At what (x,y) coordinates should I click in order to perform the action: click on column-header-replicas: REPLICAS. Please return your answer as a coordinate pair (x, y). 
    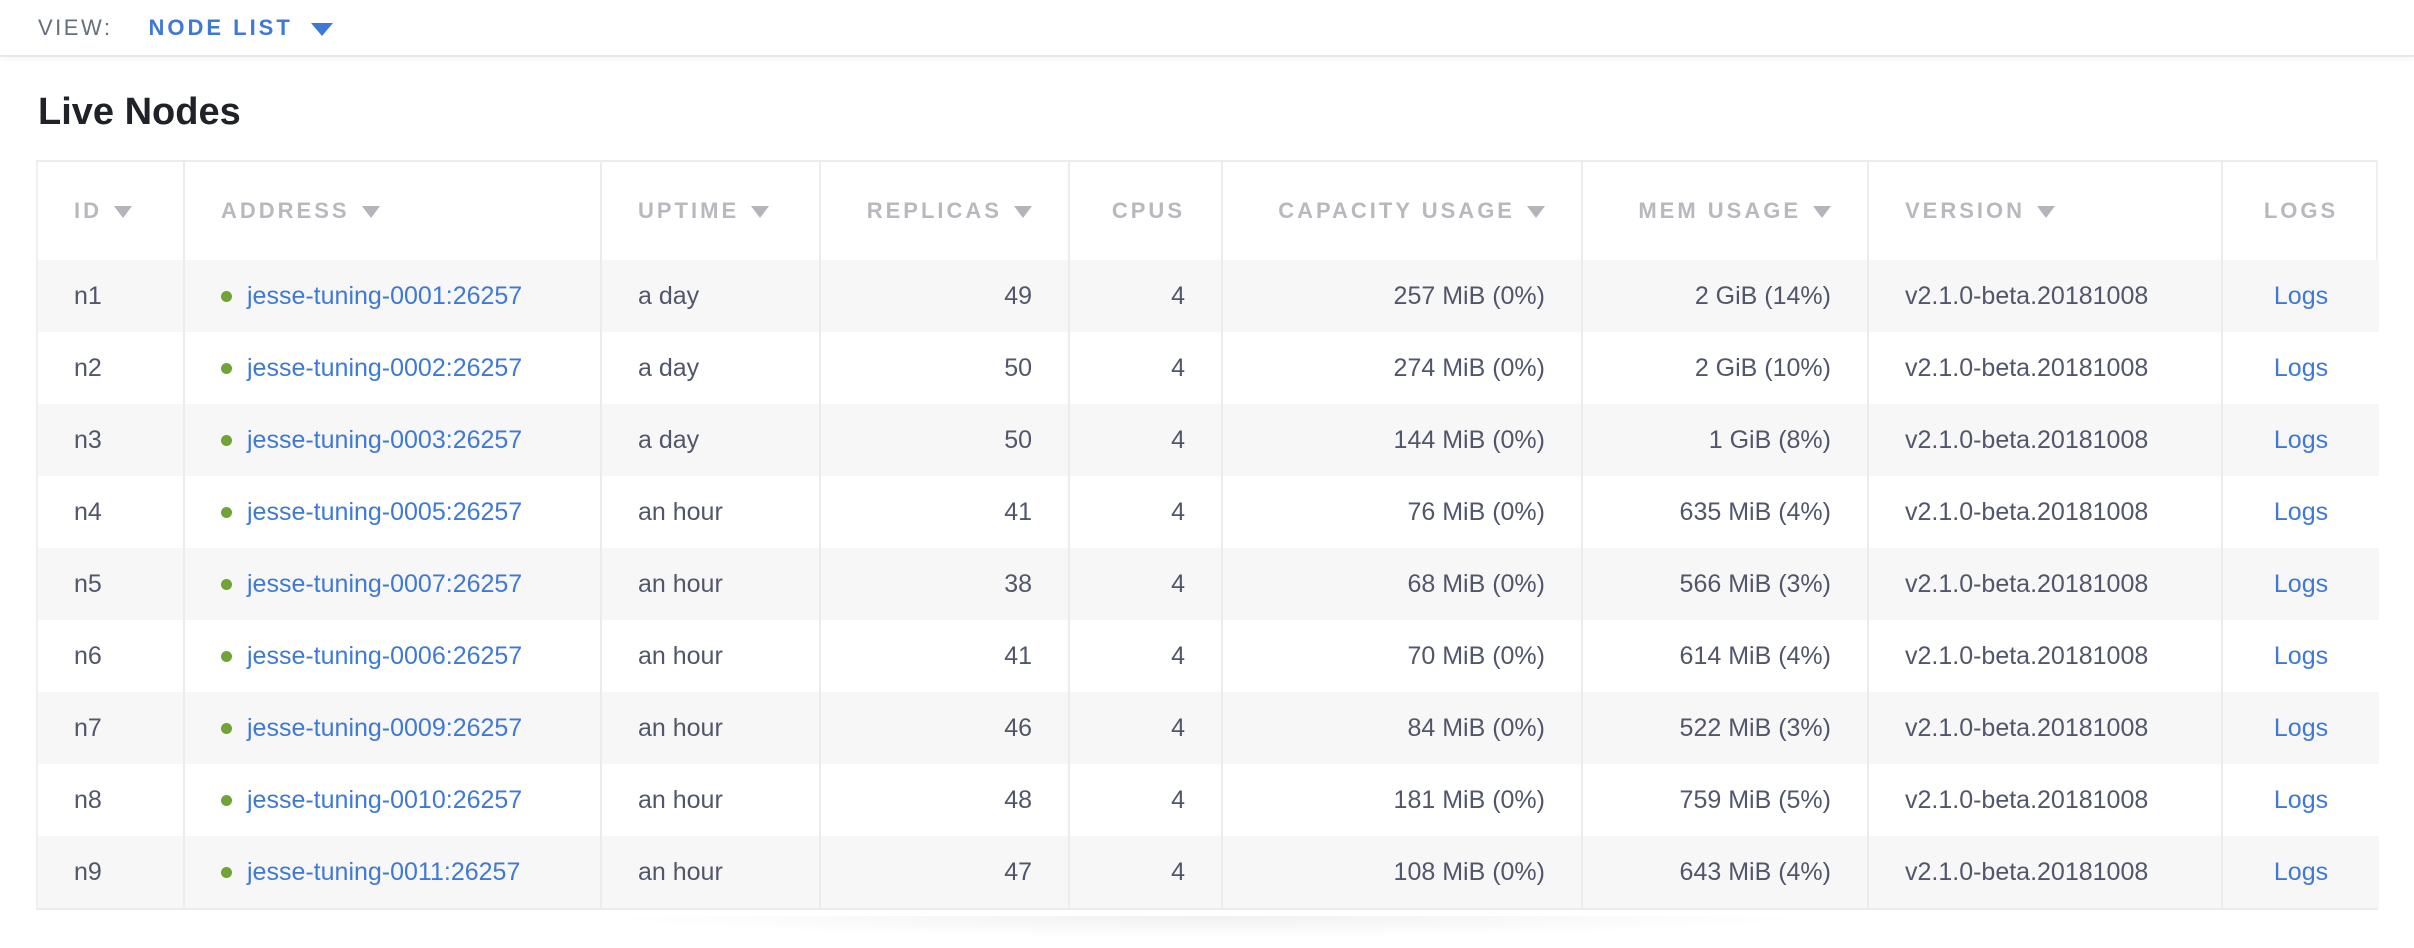
    Looking at the image, I should click on (944, 211).